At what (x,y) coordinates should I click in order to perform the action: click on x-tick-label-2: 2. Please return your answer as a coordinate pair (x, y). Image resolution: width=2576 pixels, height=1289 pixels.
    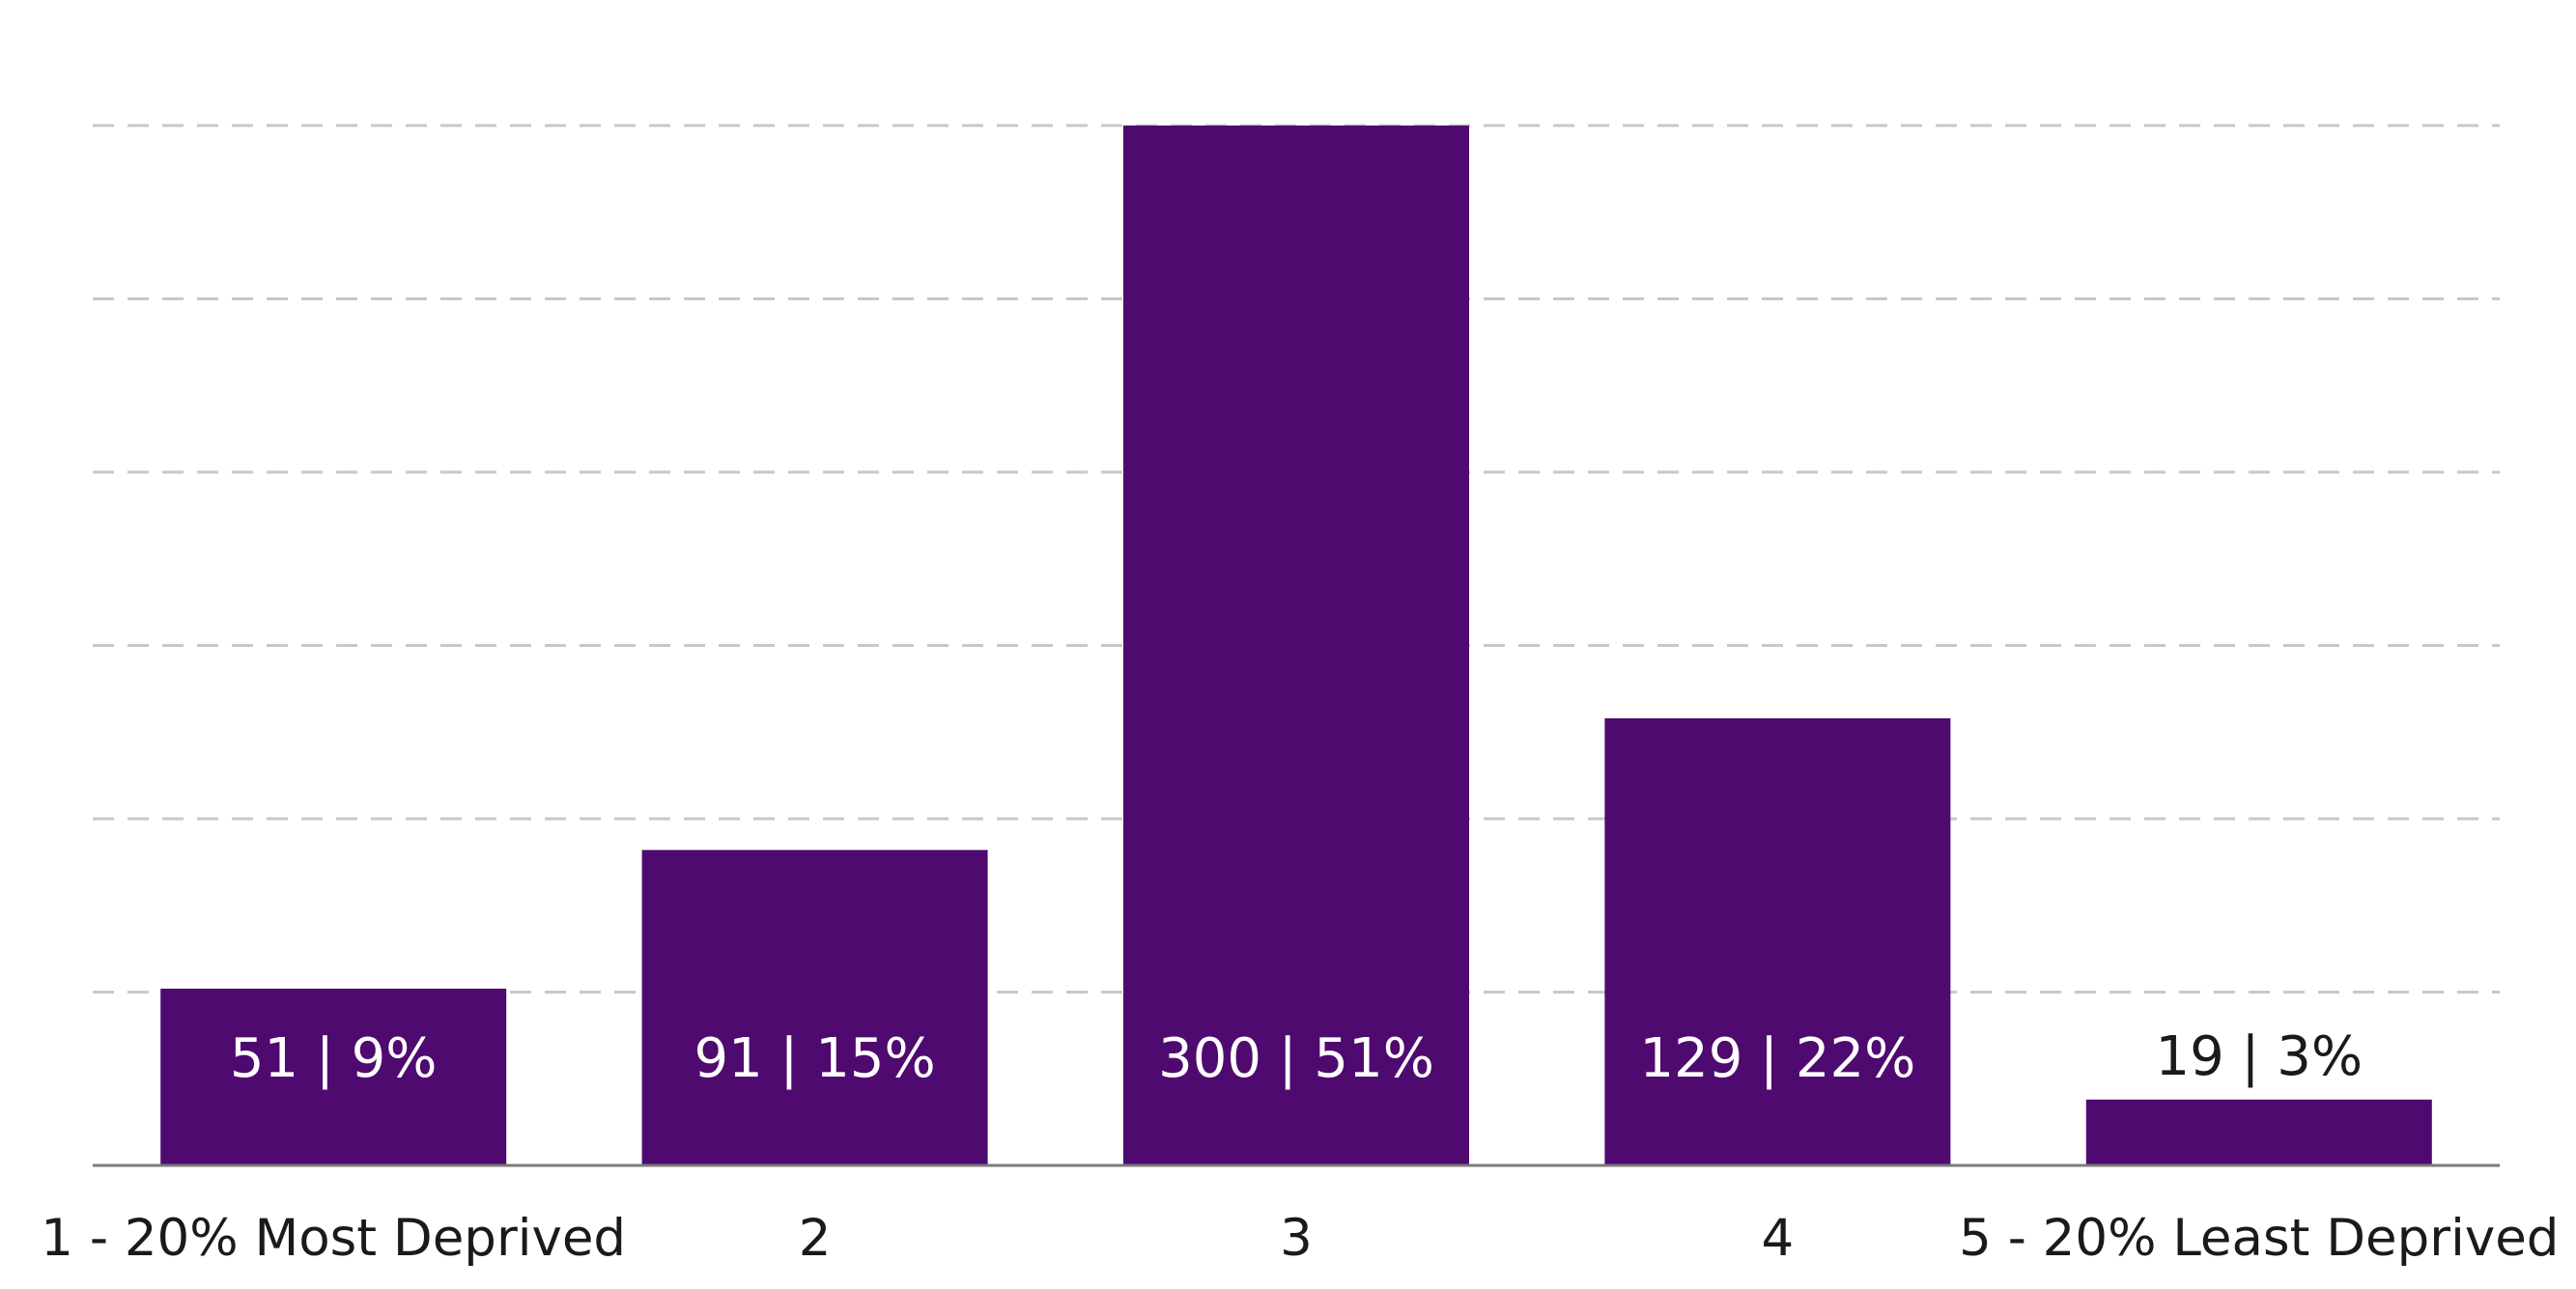
    Looking at the image, I should click on (815, 1238).